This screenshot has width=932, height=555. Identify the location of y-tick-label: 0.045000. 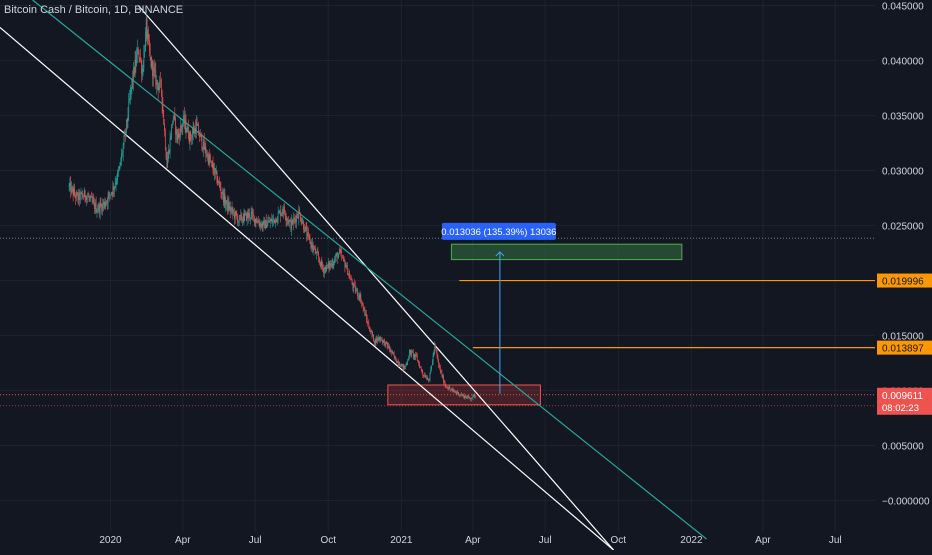
(903, 7).